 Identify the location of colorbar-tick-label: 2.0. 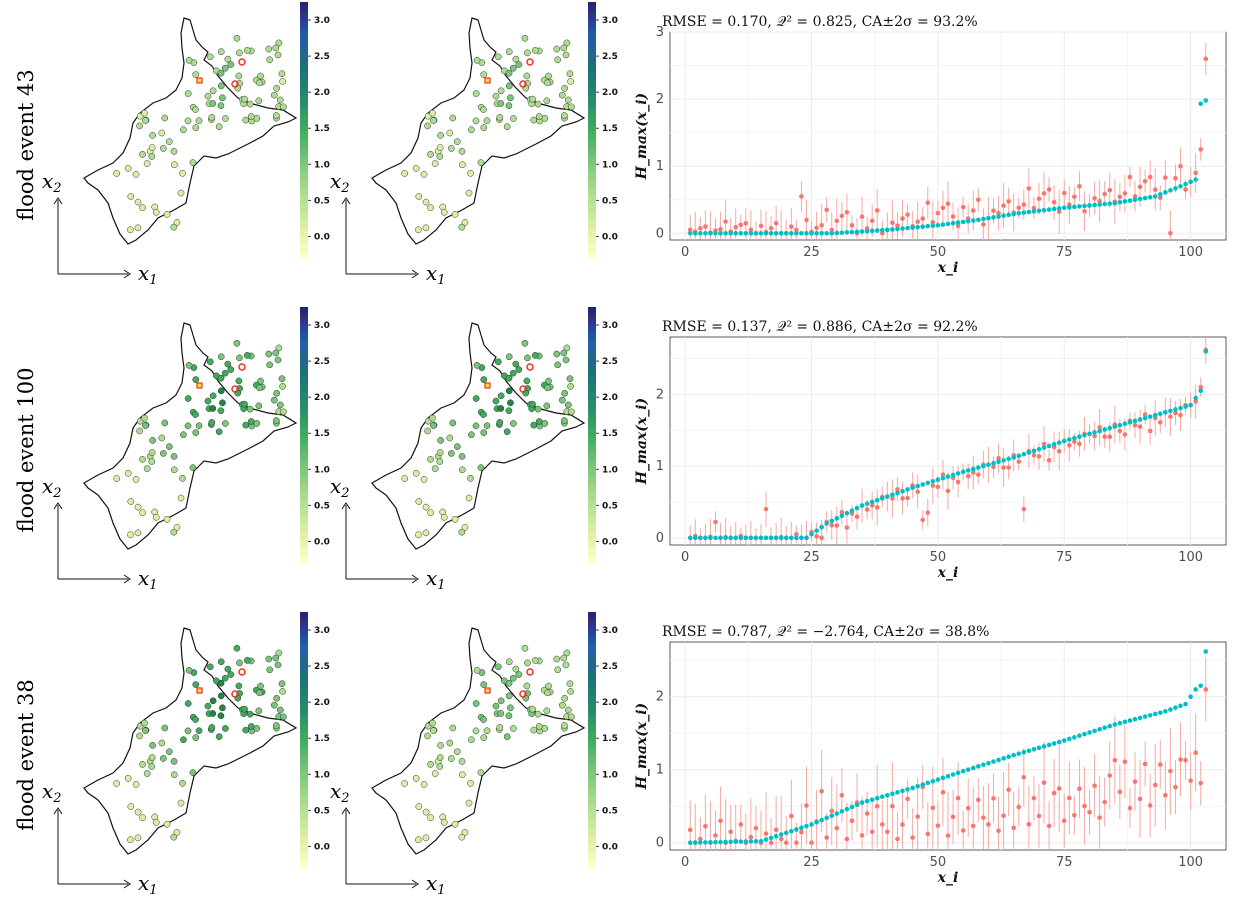
(610, 398).